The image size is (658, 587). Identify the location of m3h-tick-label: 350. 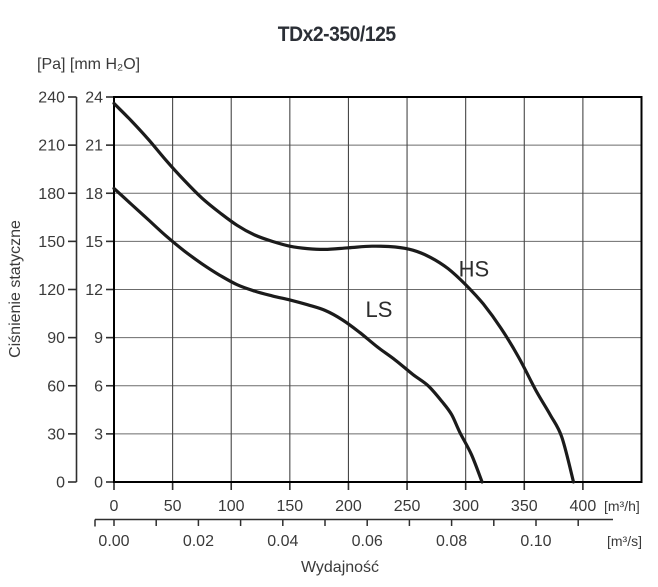
(524, 506).